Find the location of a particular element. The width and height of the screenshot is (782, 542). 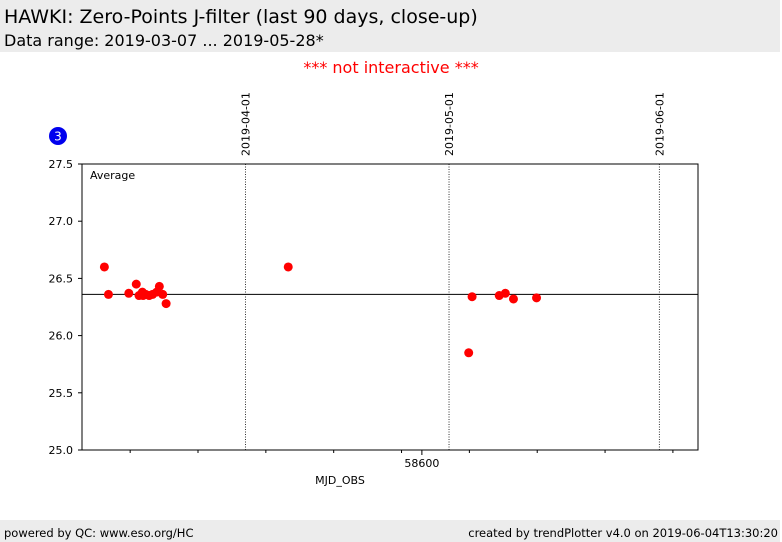

x-axis-label: MJD_OBS is located at coordinates (340, 480).